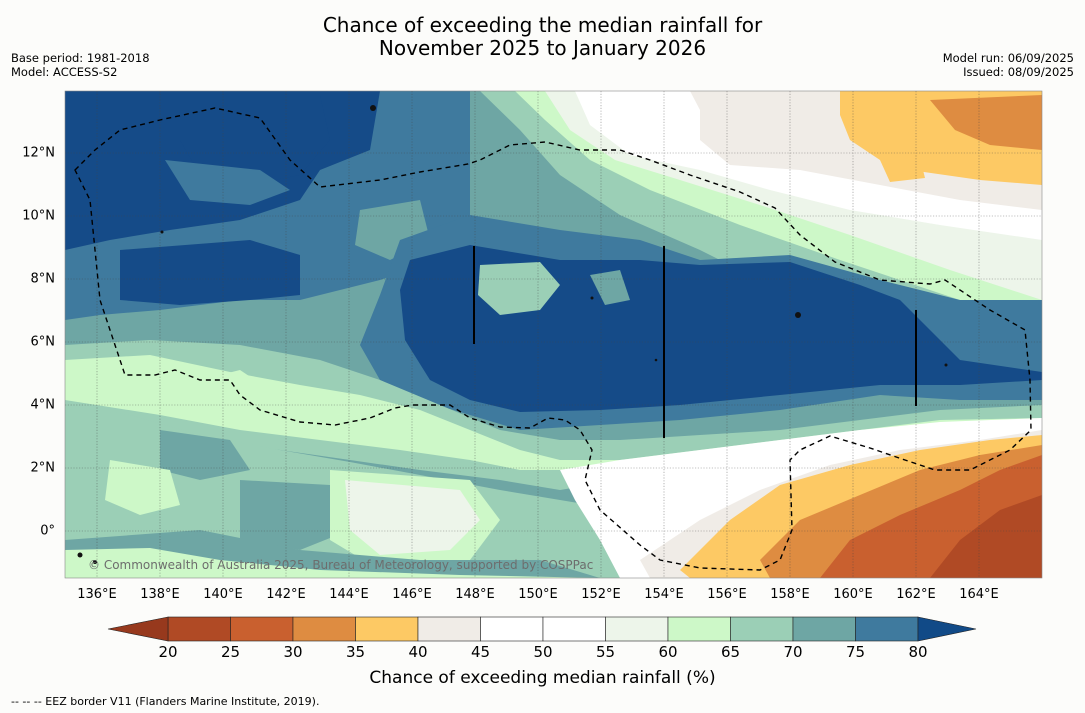 The image size is (1085, 713). Describe the element at coordinates (97, 594) in the screenshot. I see `lon-label: 136°E` at that location.